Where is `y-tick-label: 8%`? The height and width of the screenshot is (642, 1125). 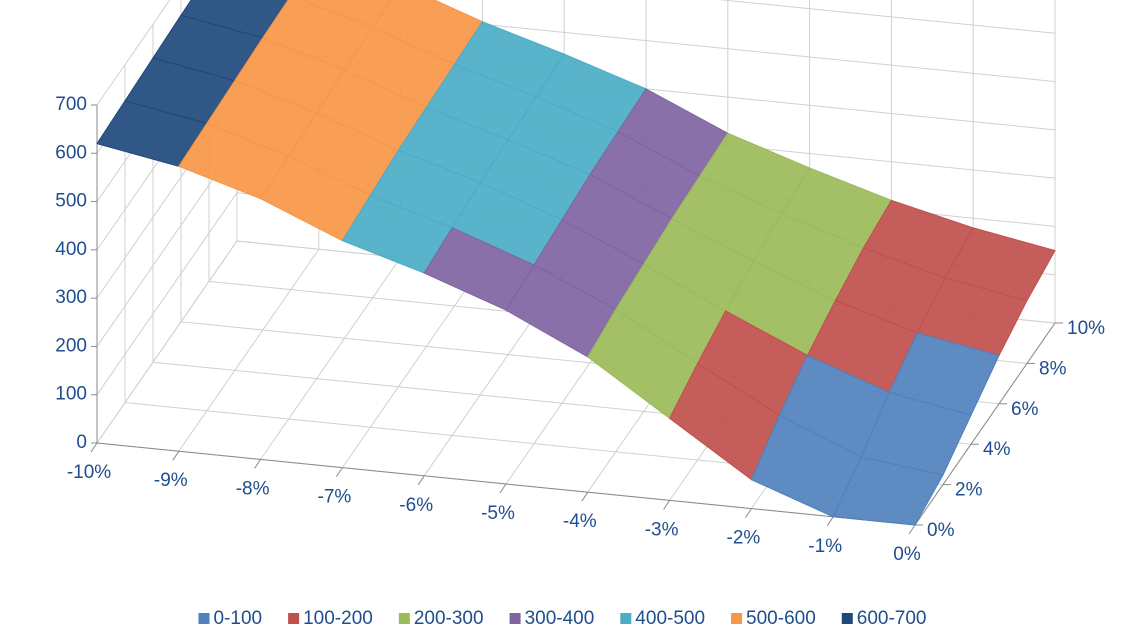
y-tick-label: 8% is located at coordinates (1053, 368).